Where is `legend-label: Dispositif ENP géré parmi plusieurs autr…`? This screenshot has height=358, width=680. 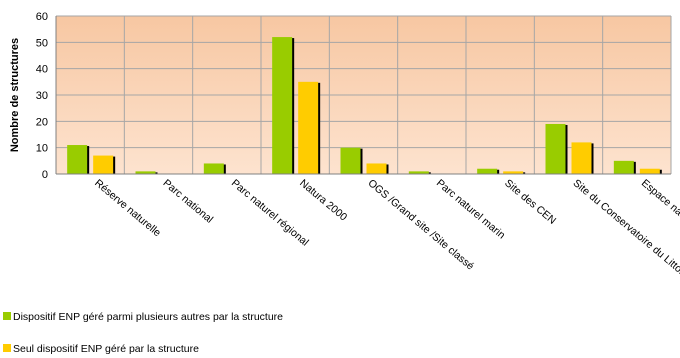 legend-label: Dispositif ENP géré parmi plusieurs autr… is located at coordinates (148, 317).